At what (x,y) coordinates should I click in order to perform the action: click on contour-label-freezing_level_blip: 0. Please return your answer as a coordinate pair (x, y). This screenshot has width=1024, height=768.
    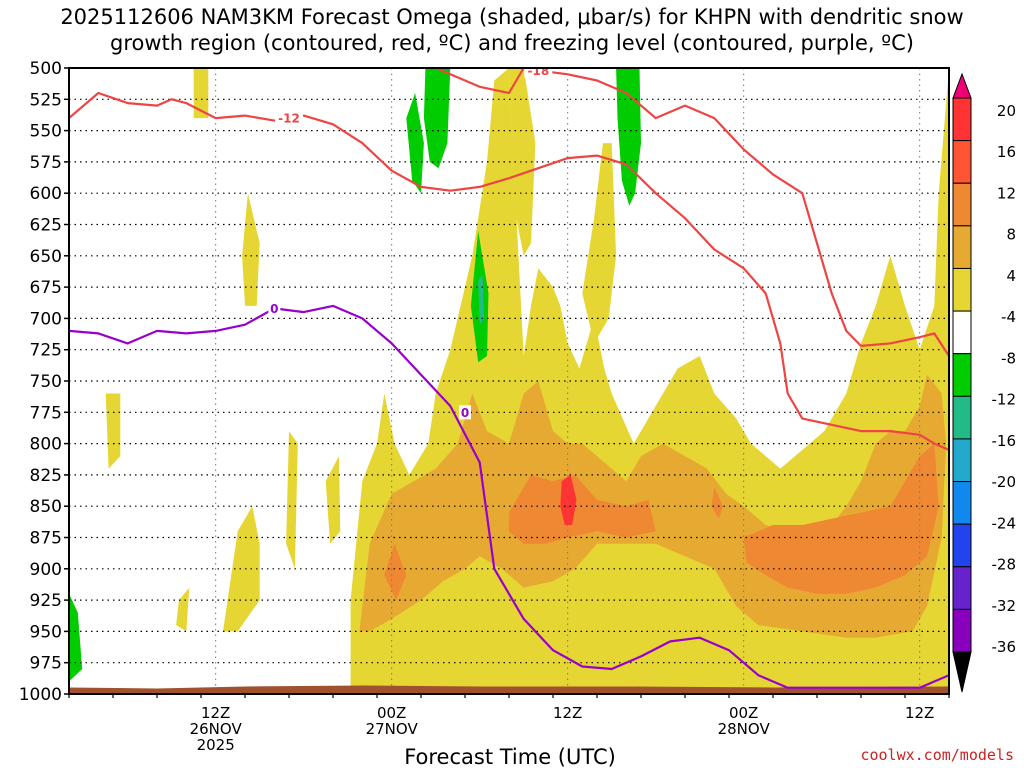
    Looking at the image, I should click on (465, 413).